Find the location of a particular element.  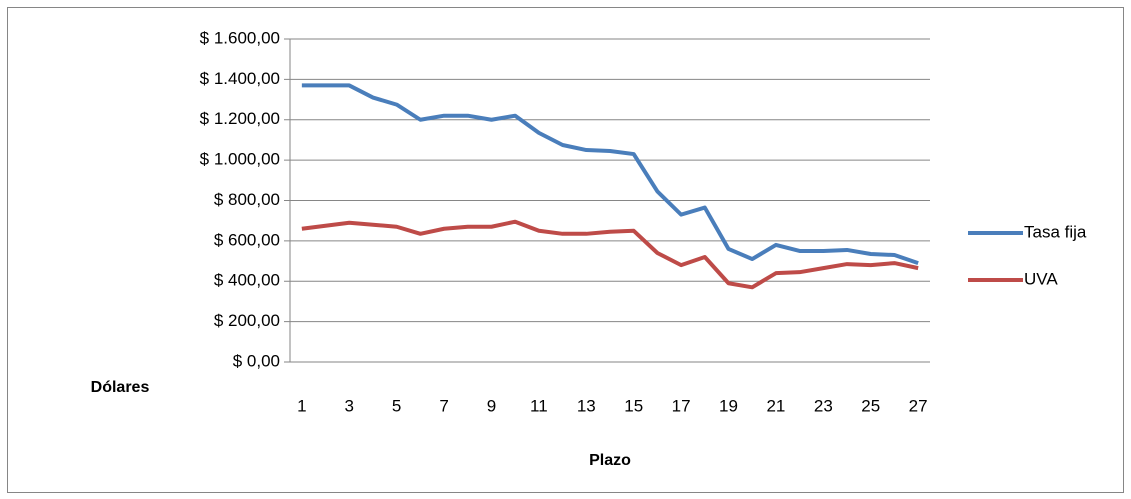

legend-label: Tasa fija is located at coordinates (1055, 231).